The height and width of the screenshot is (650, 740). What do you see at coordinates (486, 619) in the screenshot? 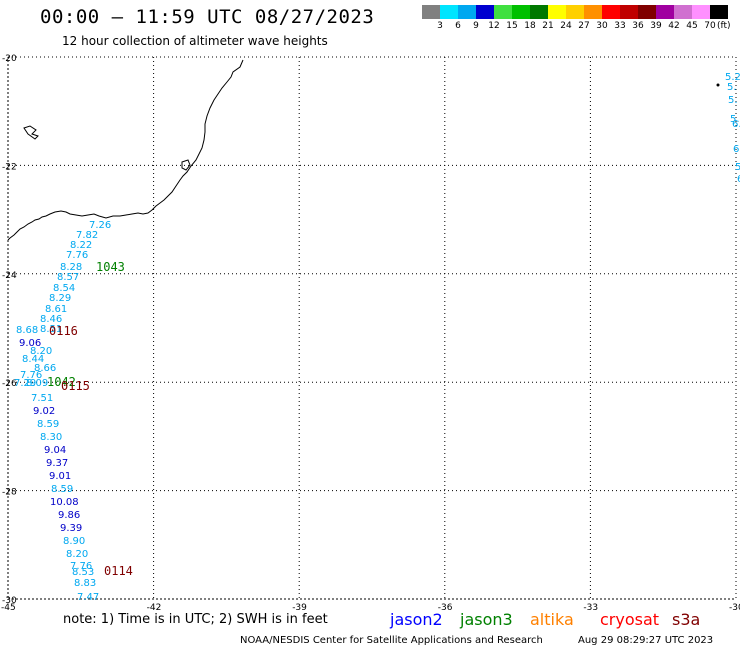
I see `satellite-jason3: jason3` at bounding box center [486, 619].